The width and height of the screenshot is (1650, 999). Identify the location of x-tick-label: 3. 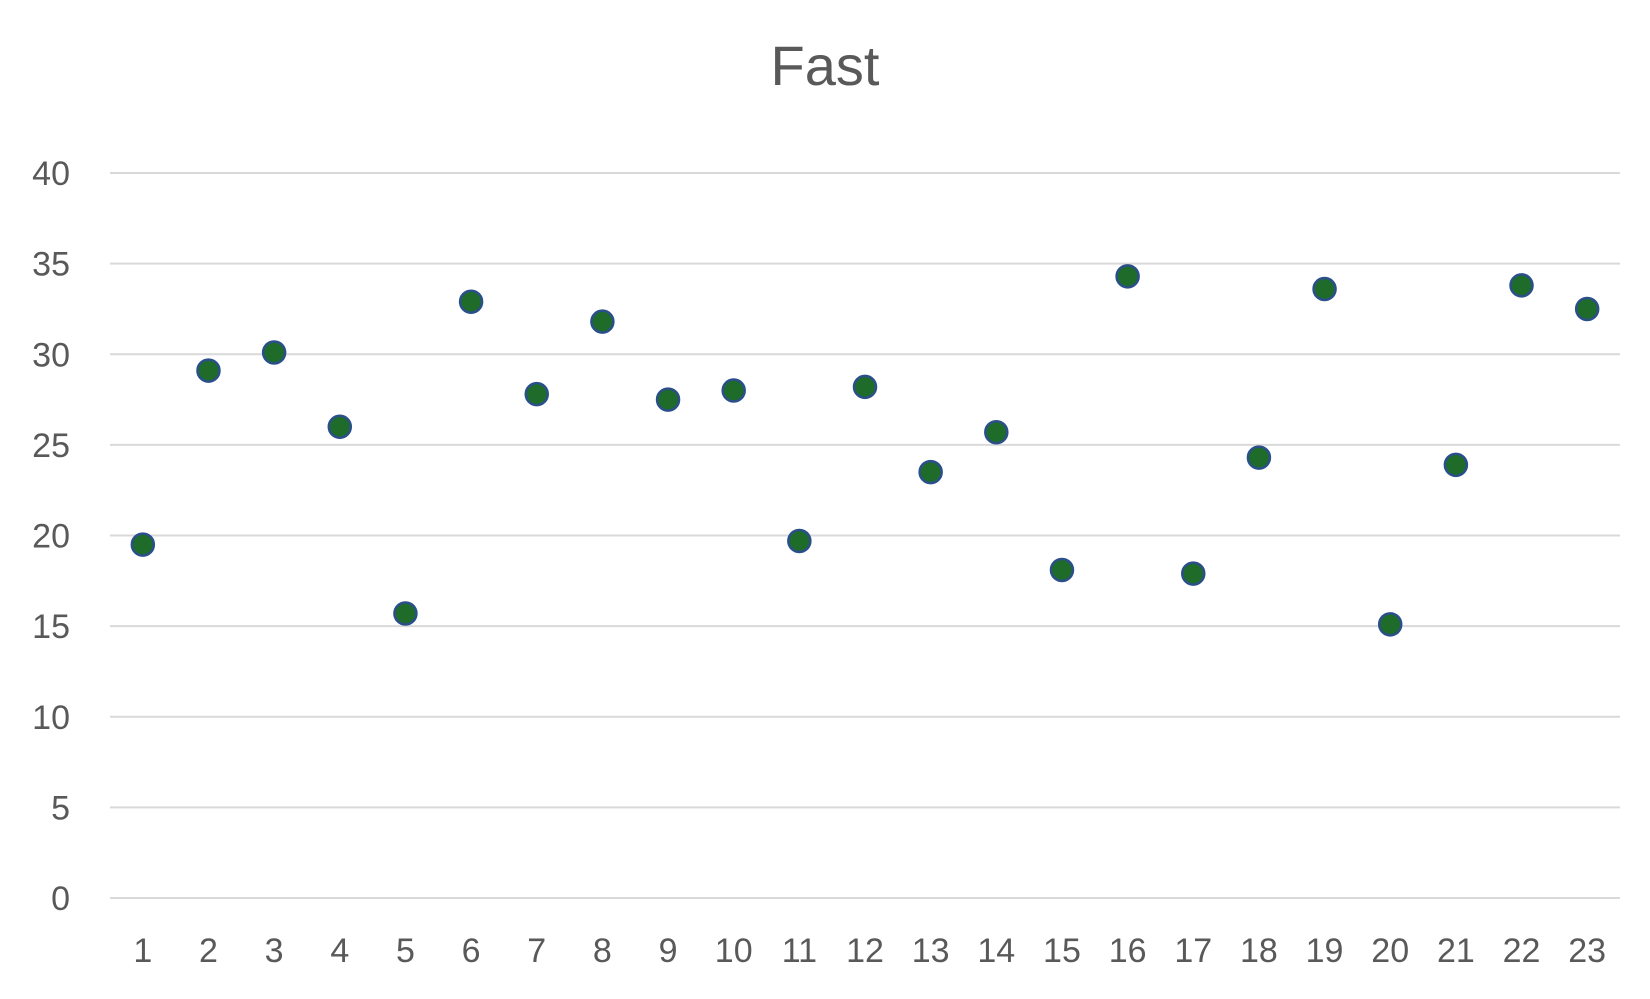
(274, 951).